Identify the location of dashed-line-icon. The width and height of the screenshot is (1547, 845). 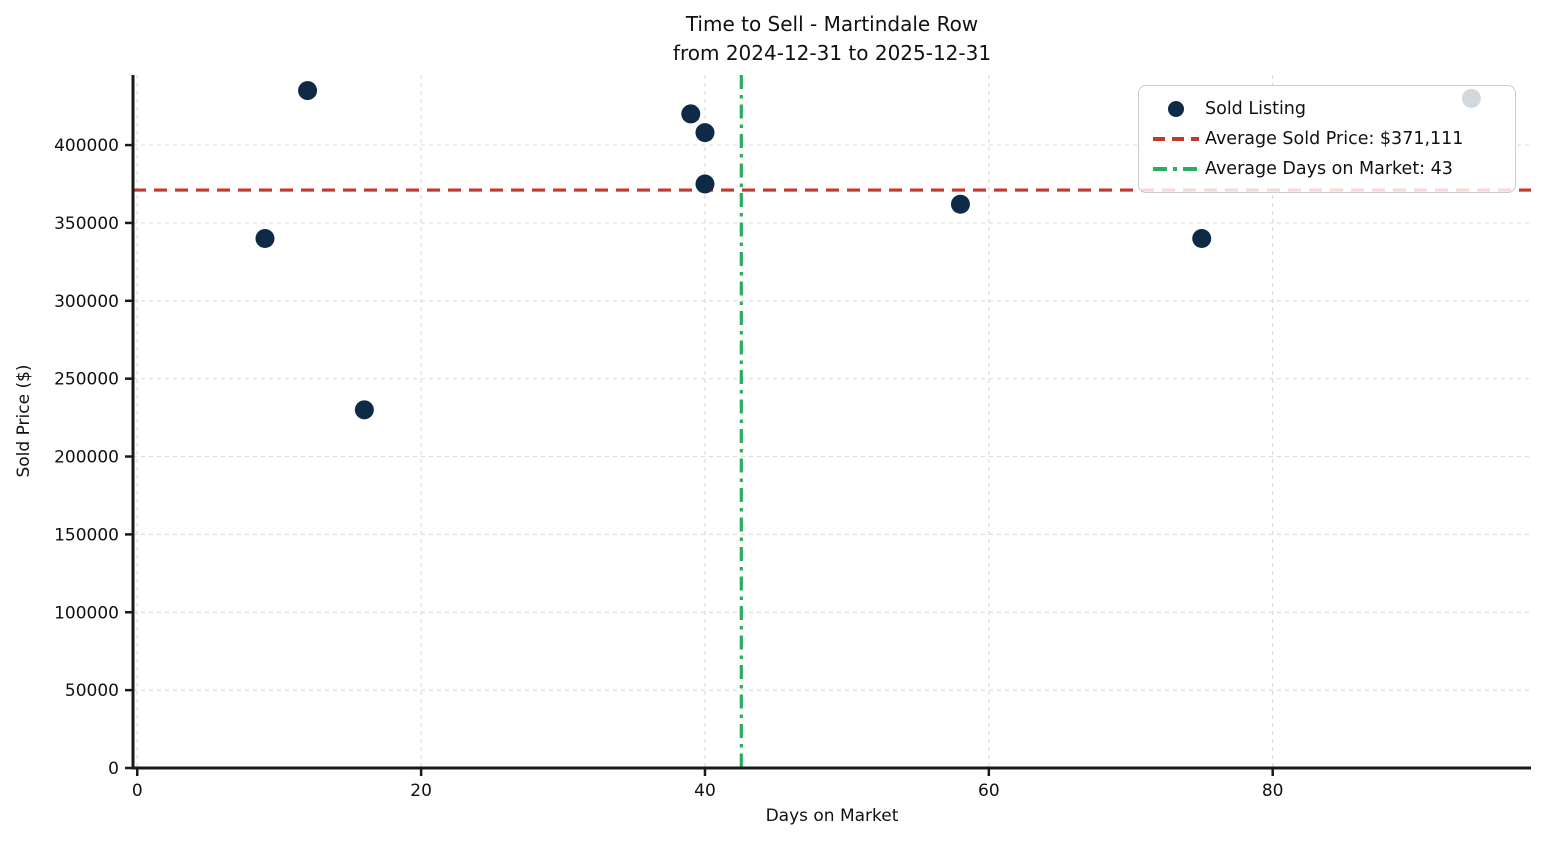
(1176, 139).